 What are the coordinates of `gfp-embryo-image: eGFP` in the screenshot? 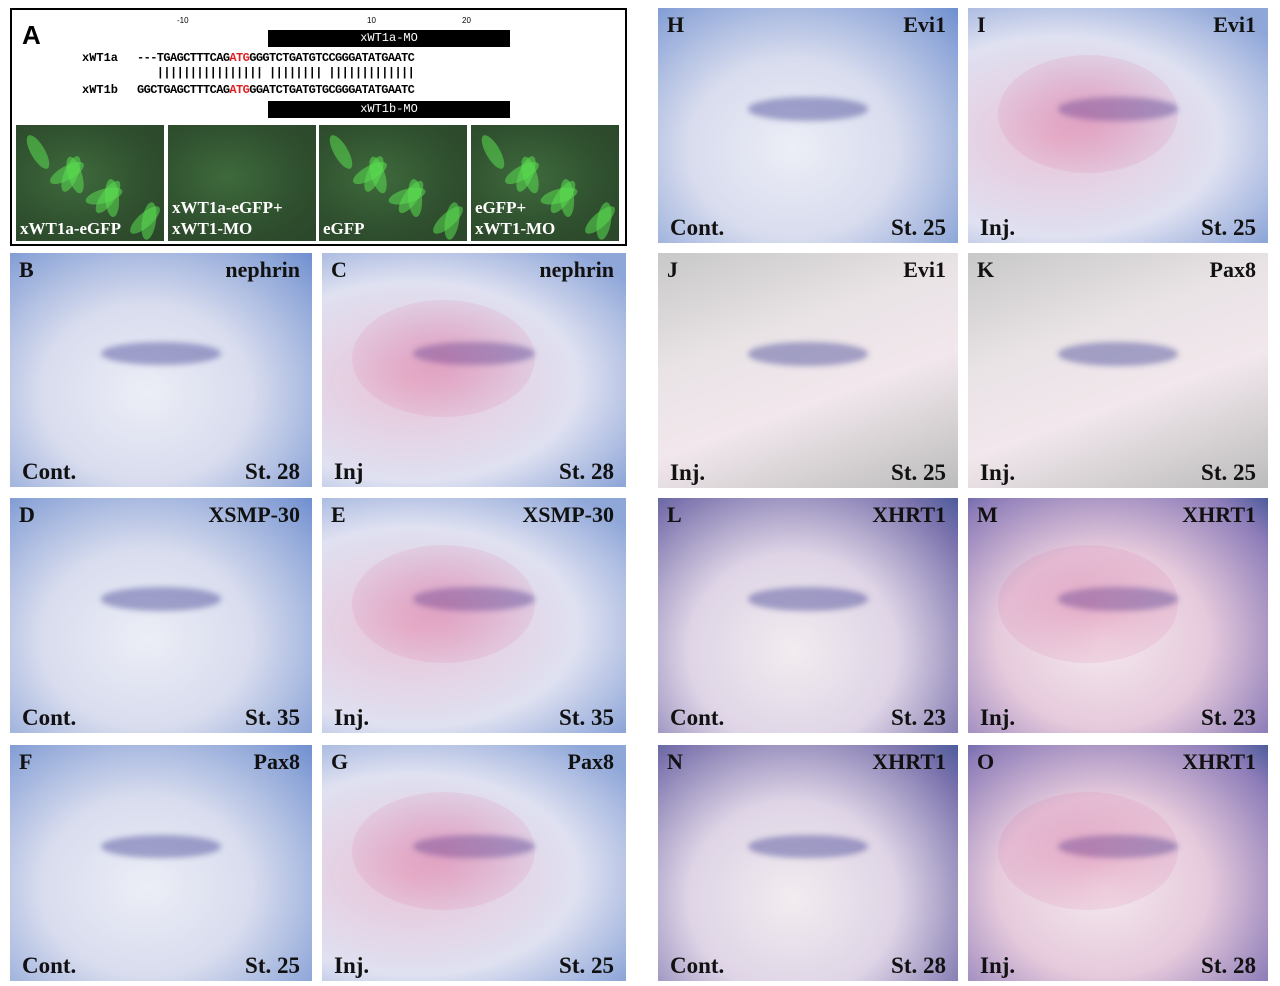 It's located at (393, 183).